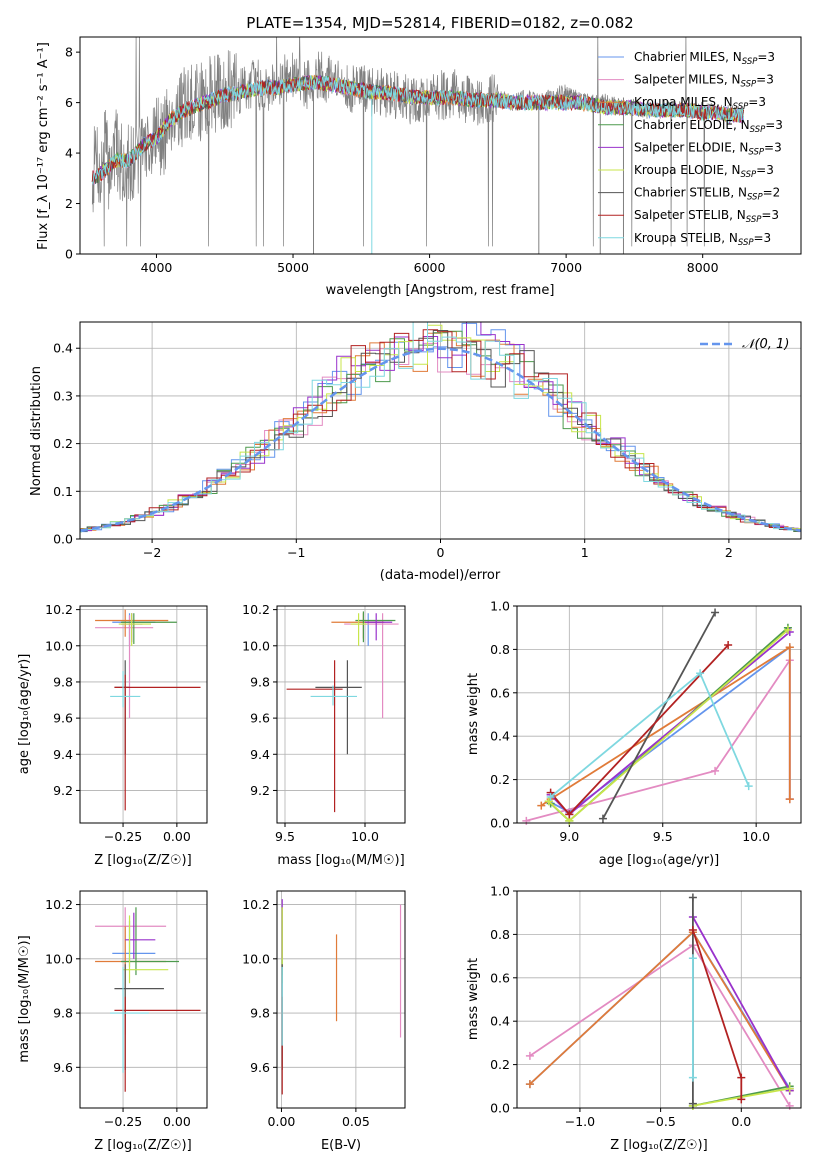 The height and width of the screenshot is (1170, 819). What do you see at coordinates (440, 439) in the screenshot?
I see `gaussian-curve` at bounding box center [440, 439].